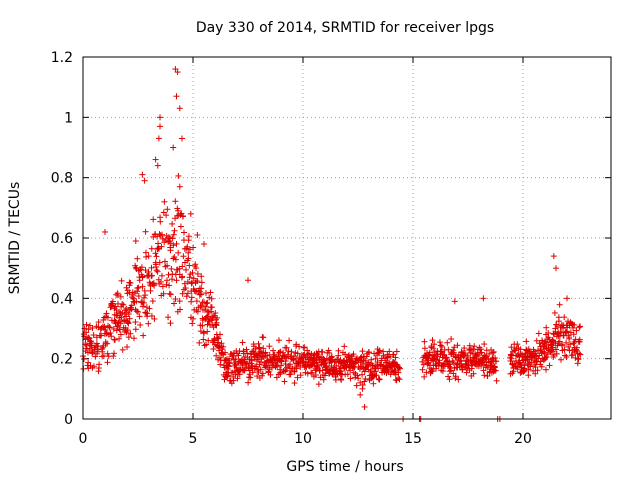 Image resolution: width=640 pixels, height=480 pixels. I want to click on x-tick-label: 5, so click(193, 439).